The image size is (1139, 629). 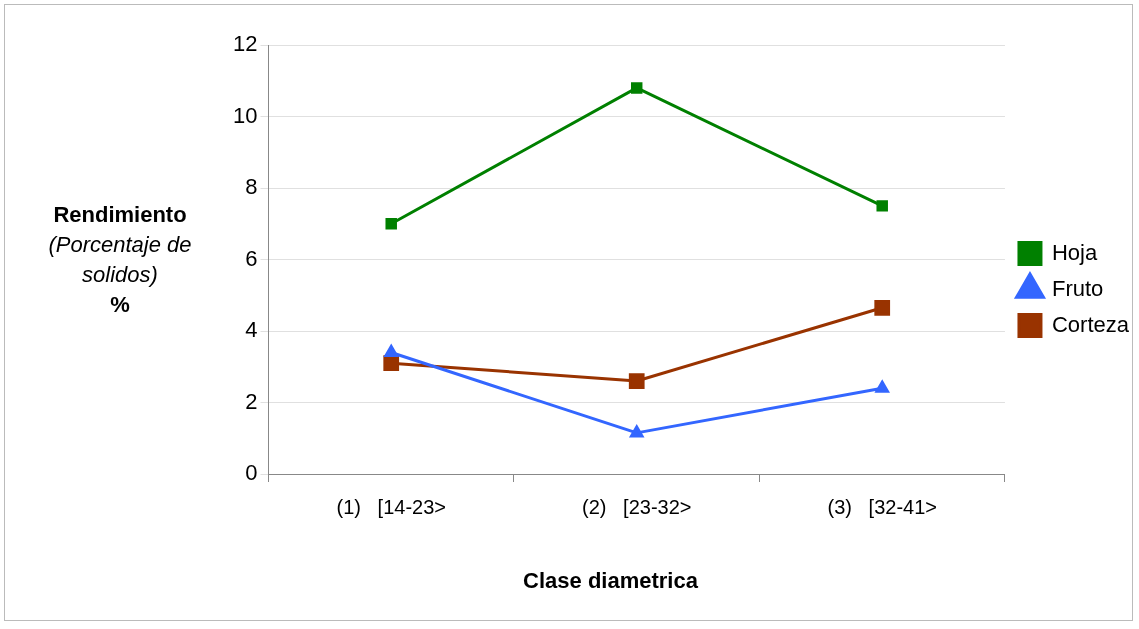 What do you see at coordinates (245, 115) in the screenshot?
I see `y-tick-label: 10` at bounding box center [245, 115].